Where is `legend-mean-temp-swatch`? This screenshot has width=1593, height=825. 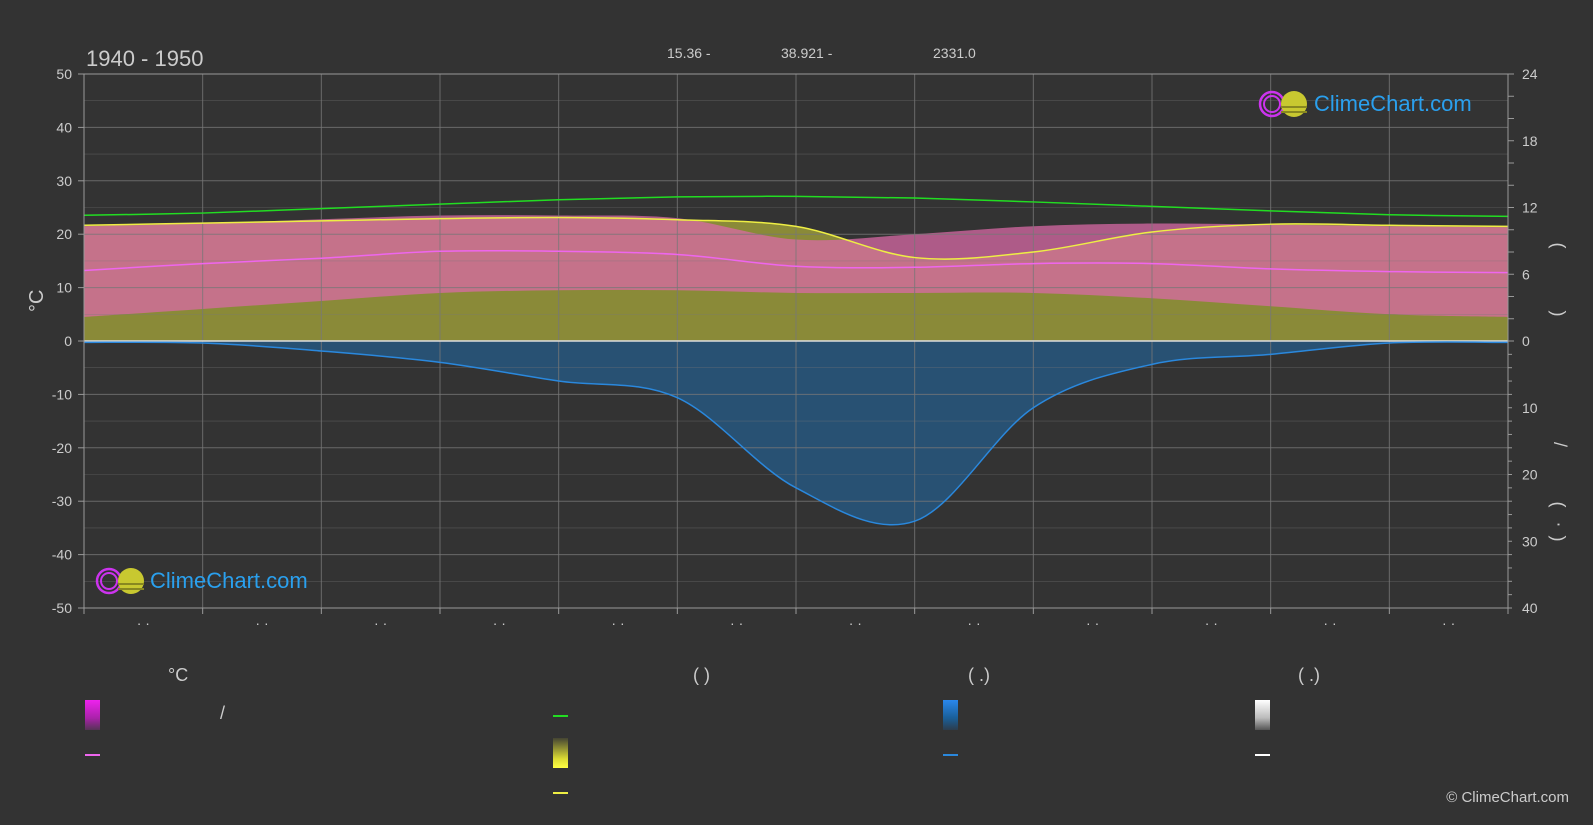
legend-mean-temp-swatch is located at coordinates (92, 755).